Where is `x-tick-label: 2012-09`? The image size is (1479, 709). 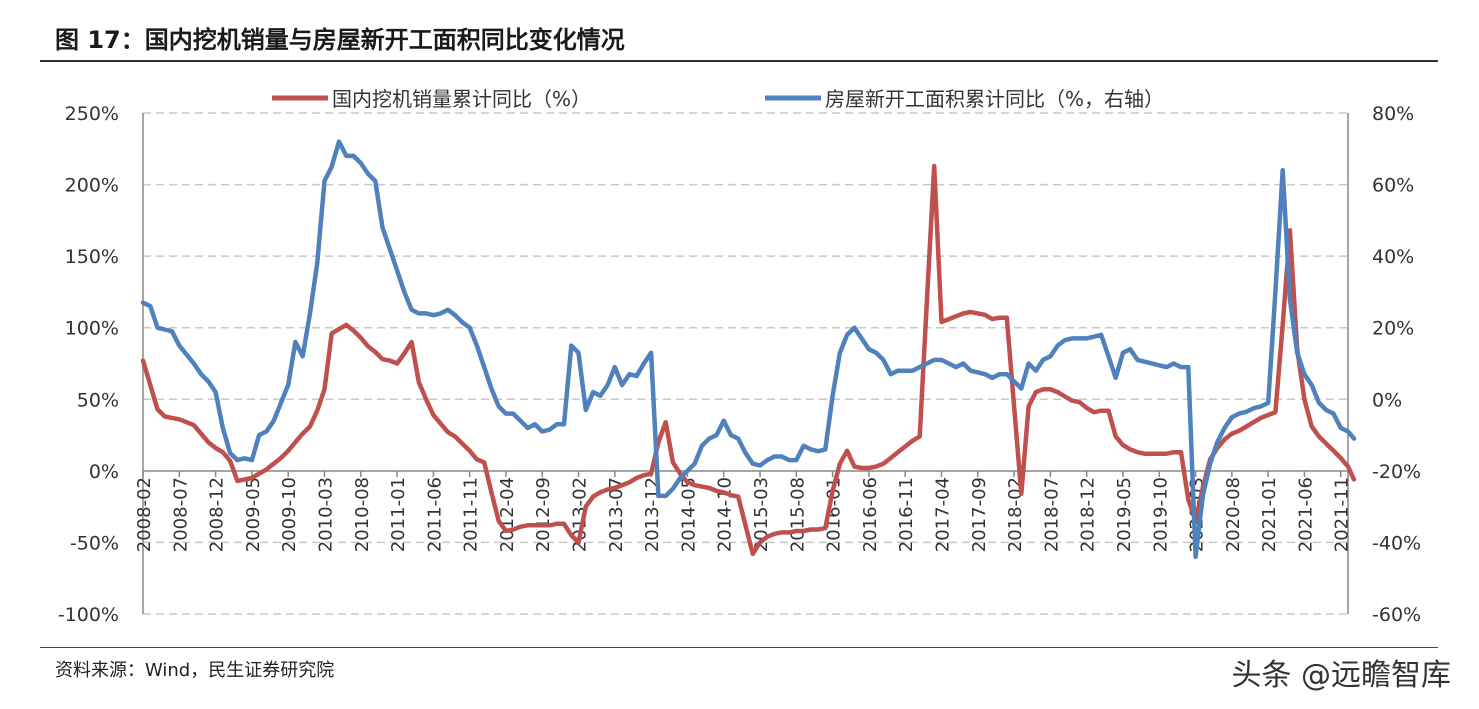
x-tick-label: 2012-09 is located at coordinates (543, 514).